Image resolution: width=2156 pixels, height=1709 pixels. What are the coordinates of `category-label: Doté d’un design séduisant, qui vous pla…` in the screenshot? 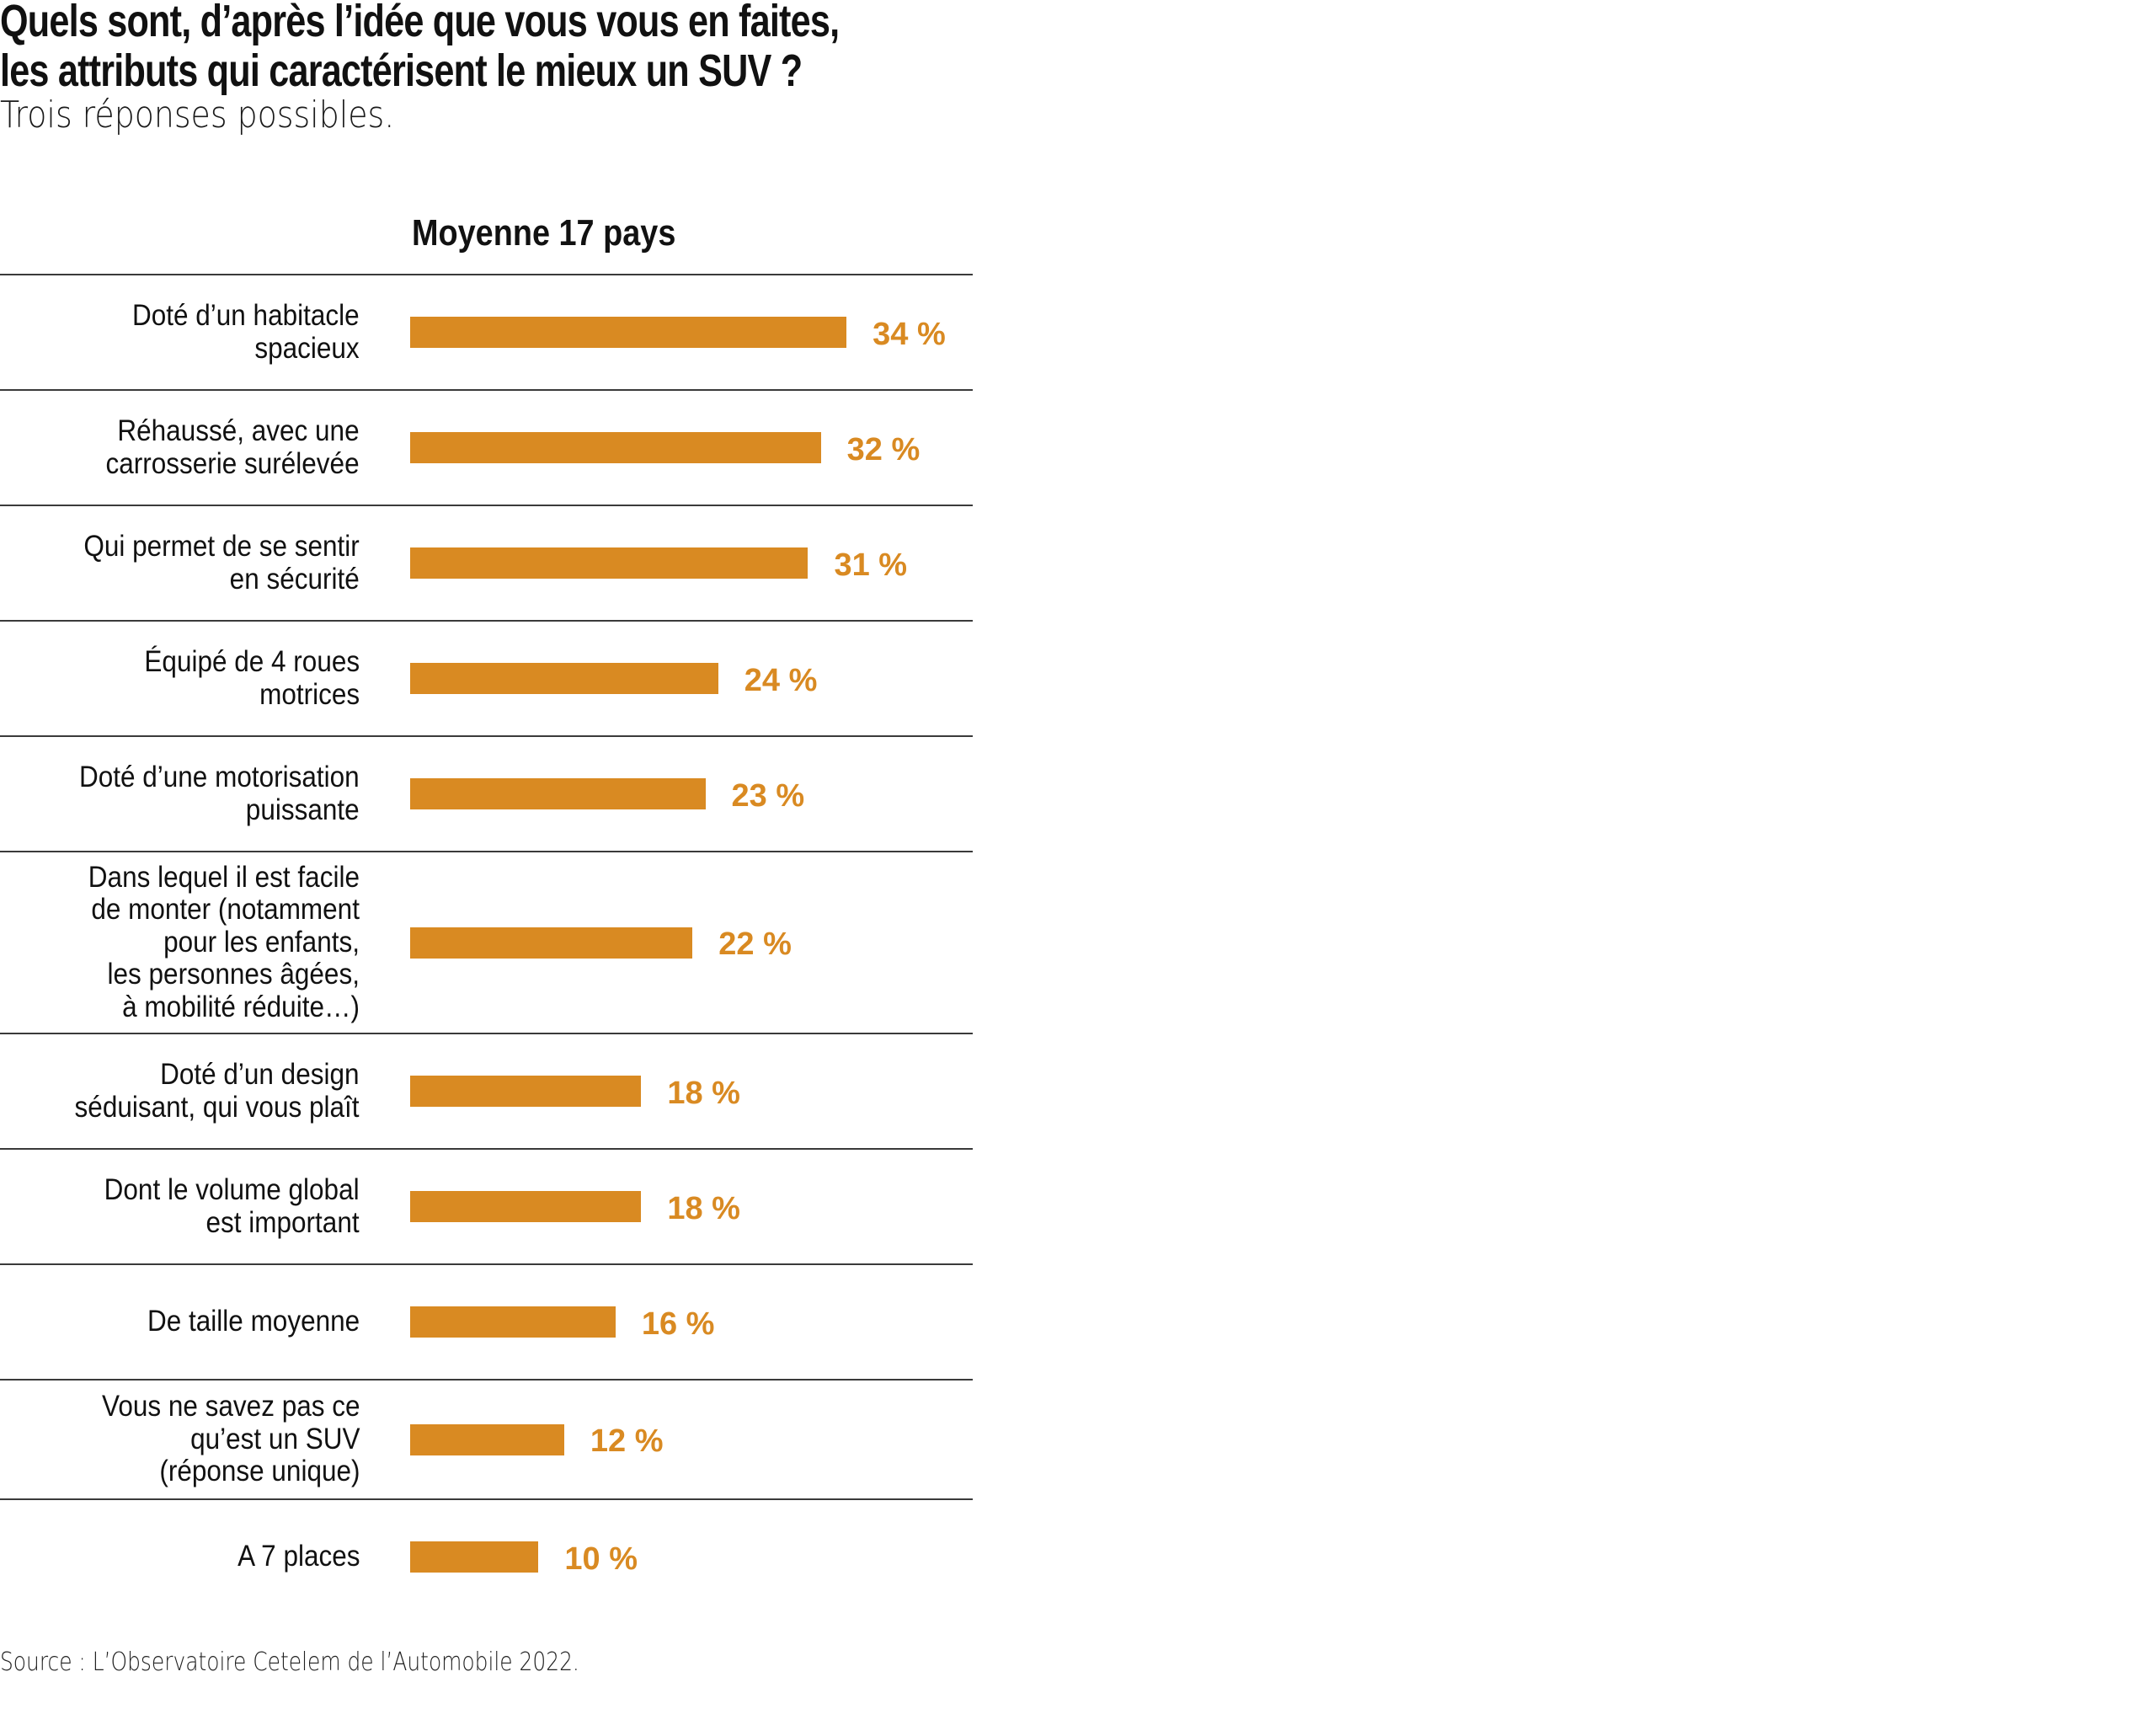 It's located at (180, 1091).